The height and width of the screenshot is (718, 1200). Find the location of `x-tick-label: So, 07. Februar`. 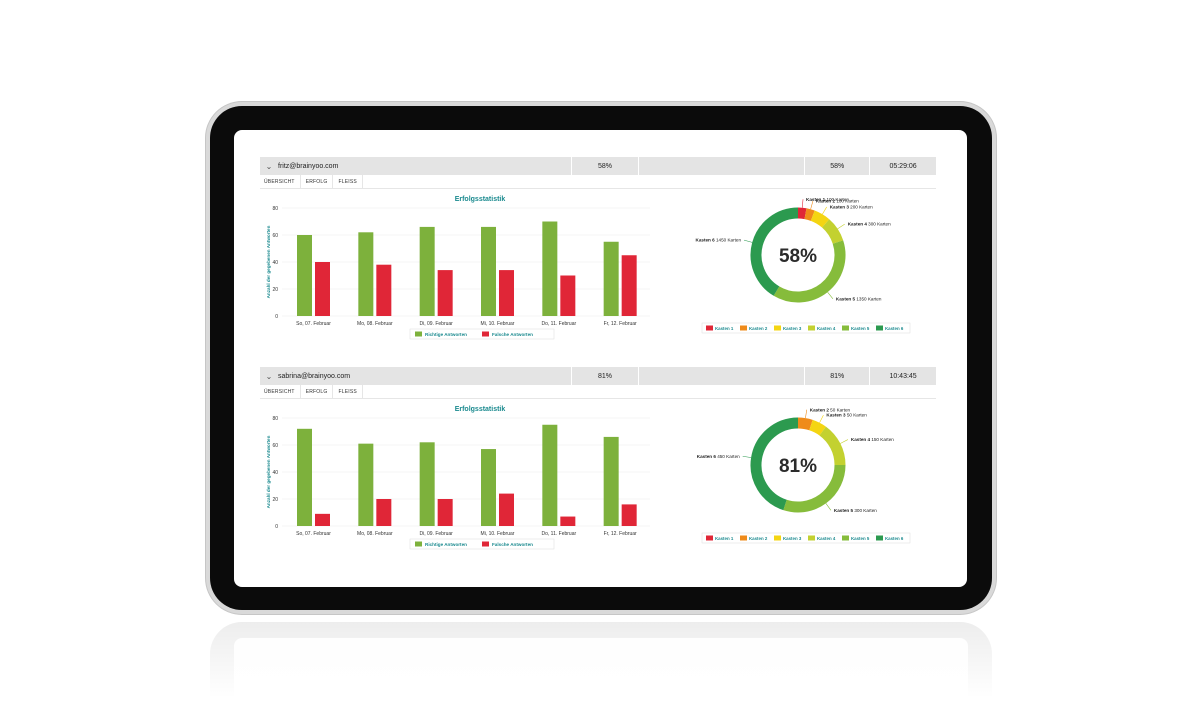

x-tick-label: So, 07. Februar is located at coordinates (313, 534).